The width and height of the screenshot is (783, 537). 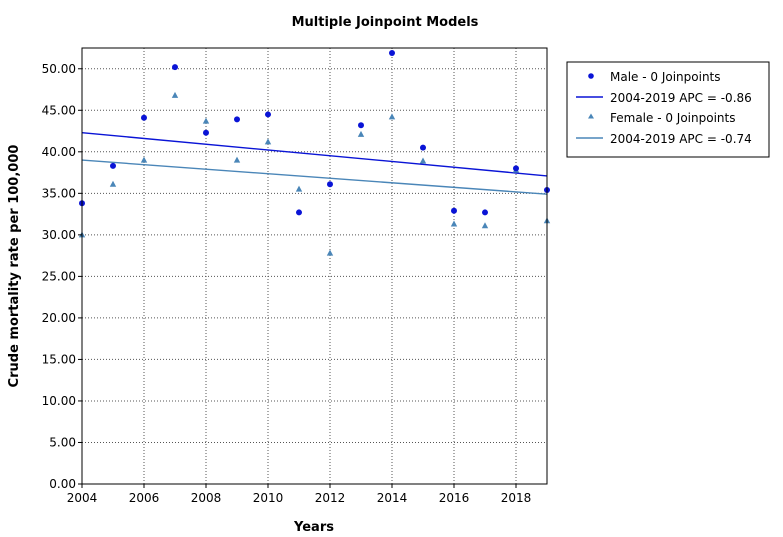 What do you see at coordinates (314, 177) in the screenshot?
I see `female-trend-line` at bounding box center [314, 177].